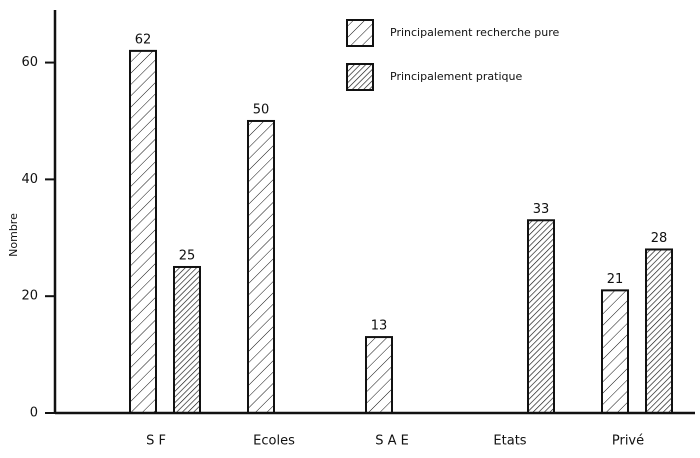 Image resolution: width=700 pixels, height=458 pixels. I want to click on legend-label: Principalement recherche pure, so click(475, 32).